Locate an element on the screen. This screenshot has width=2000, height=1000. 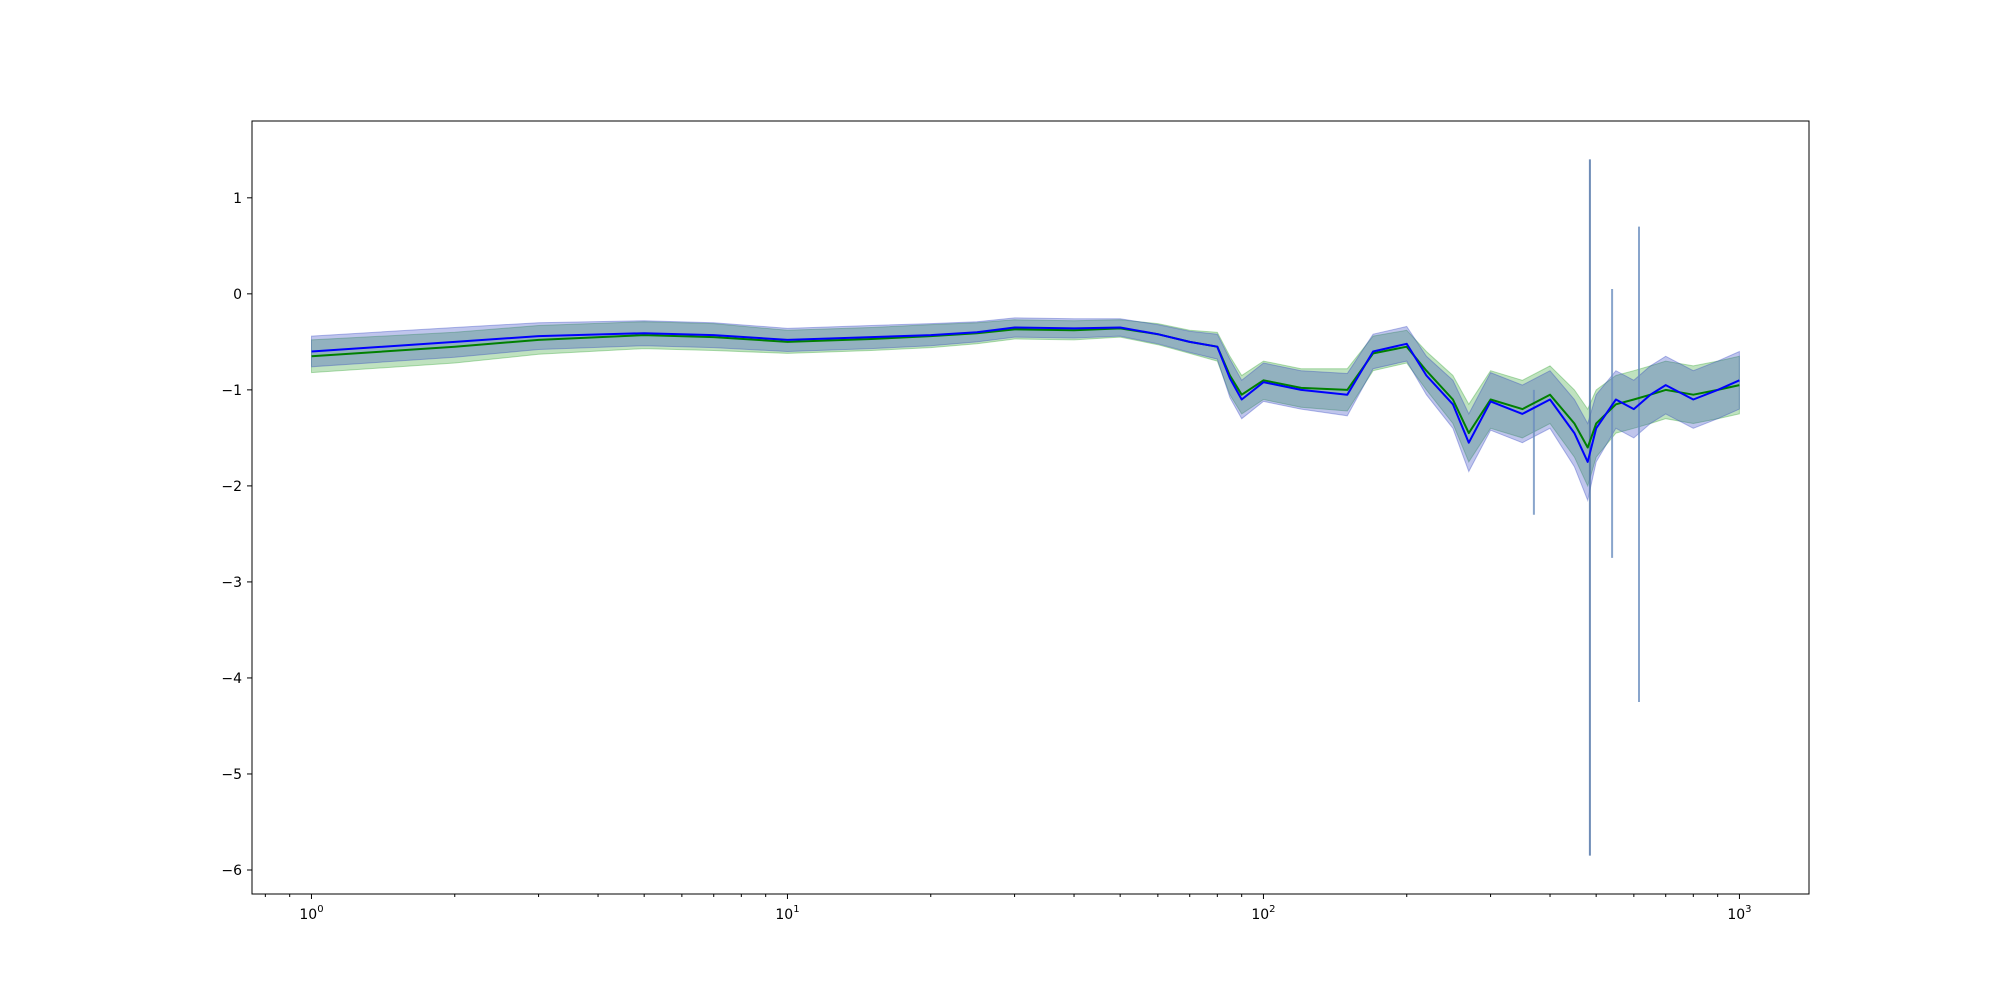
y-tick-label-4: −3 is located at coordinates (231, 583).